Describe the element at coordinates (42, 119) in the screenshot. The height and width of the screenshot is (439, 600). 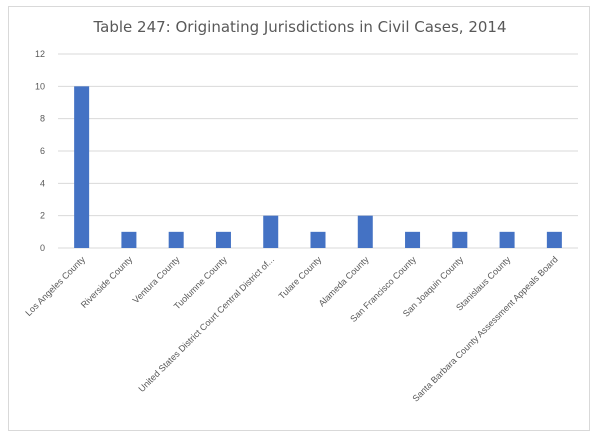
I see `y-tick-label: 8` at that location.